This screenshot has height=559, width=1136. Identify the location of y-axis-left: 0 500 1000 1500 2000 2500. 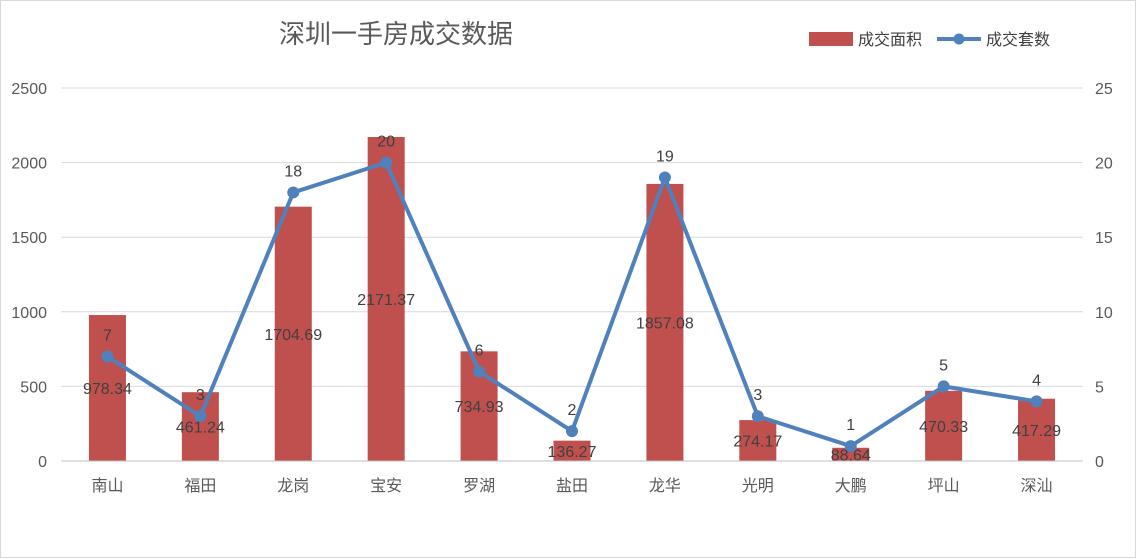
(29, 276).